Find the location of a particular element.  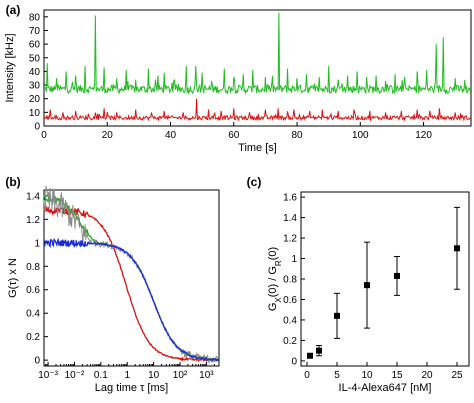

y-axis-label-part: X is located at coordinates (278, 300).